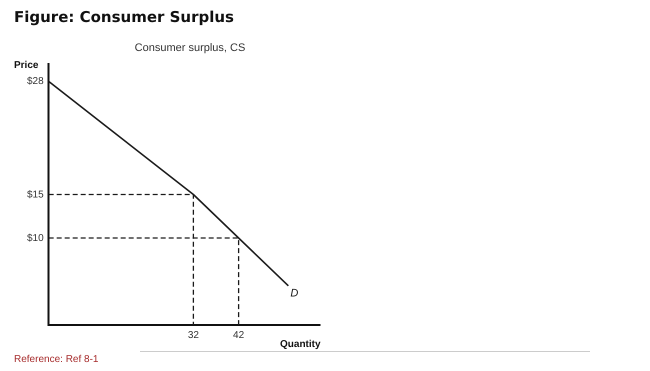 The width and height of the screenshot is (650, 371). What do you see at coordinates (294, 293) in the screenshot?
I see `series-label: D` at bounding box center [294, 293].